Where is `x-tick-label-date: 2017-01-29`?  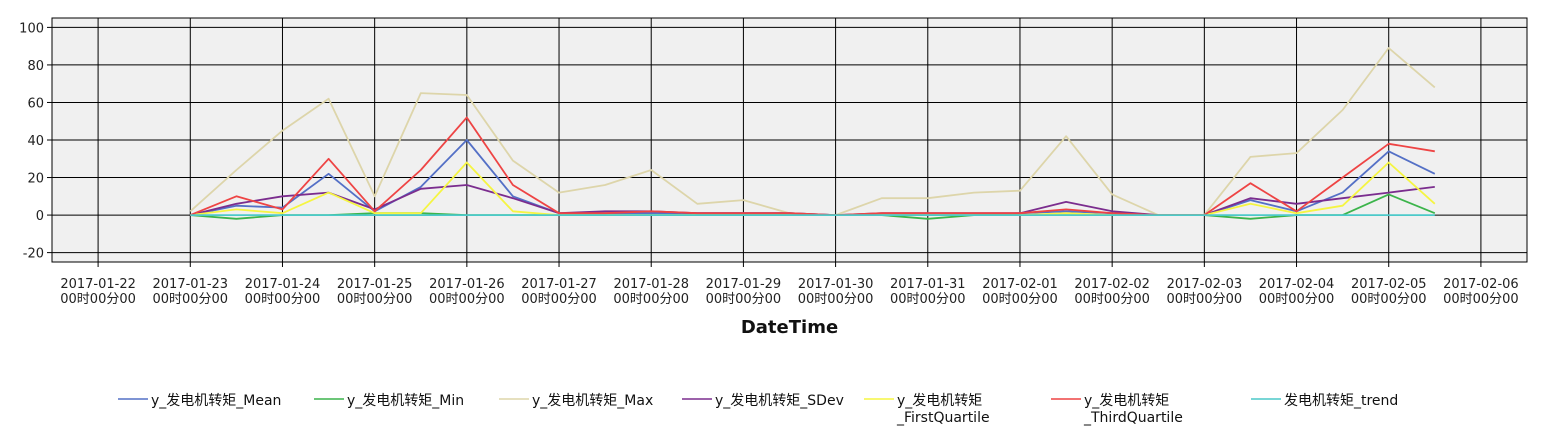 x-tick-label-date: 2017-01-29 is located at coordinates (744, 284).